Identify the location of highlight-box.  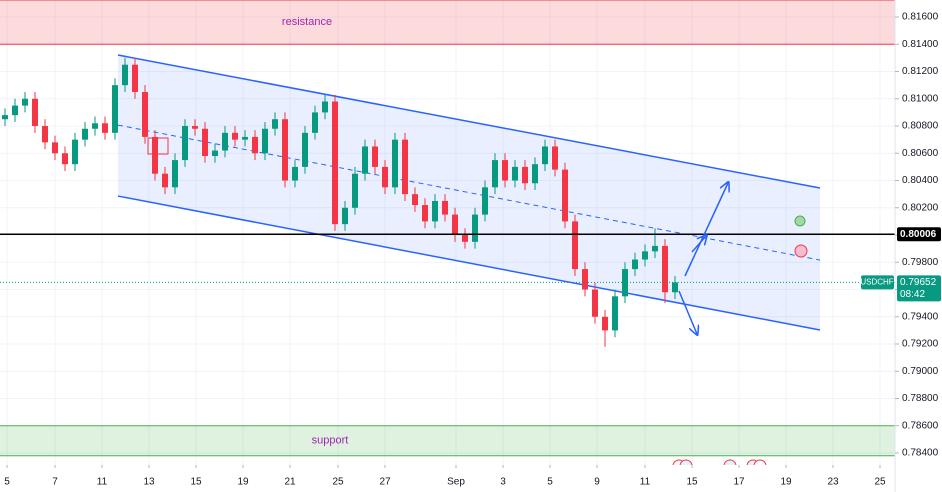
(158, 146).